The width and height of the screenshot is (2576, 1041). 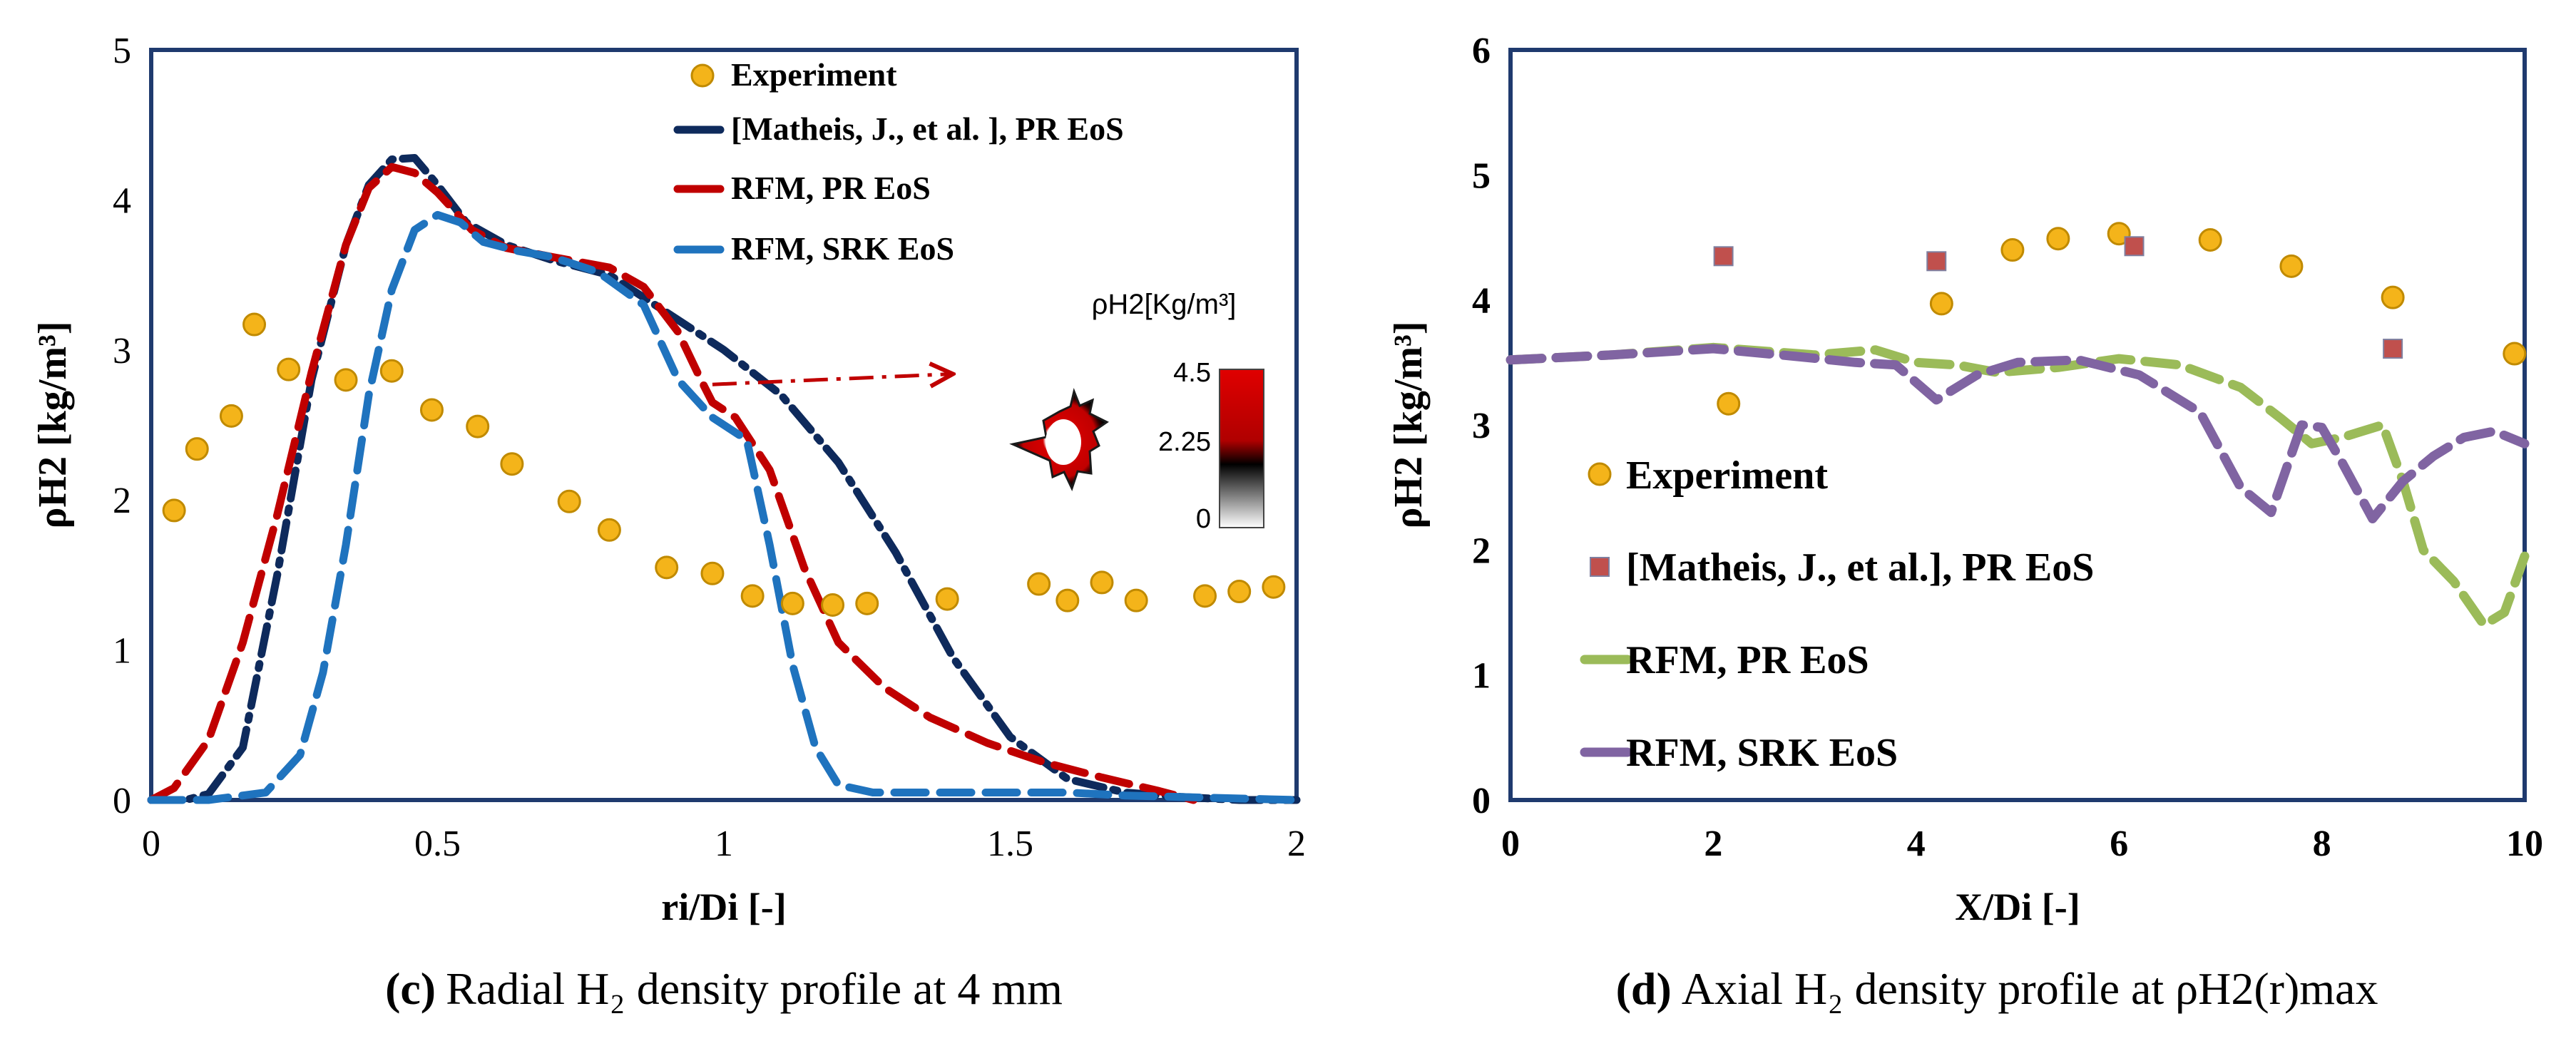 I want to click on y-tick-label: 4, so click(x=122, y=200).